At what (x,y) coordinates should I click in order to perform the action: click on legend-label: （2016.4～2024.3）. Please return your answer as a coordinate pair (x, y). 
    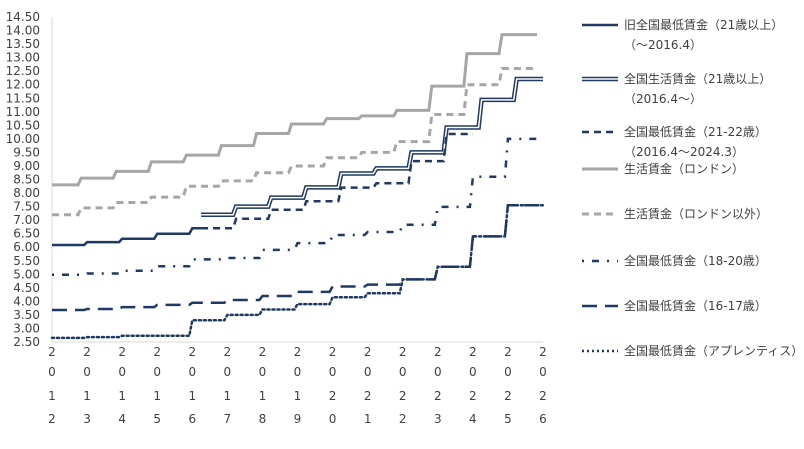
    Looking at the image, I should click on (684, 152).